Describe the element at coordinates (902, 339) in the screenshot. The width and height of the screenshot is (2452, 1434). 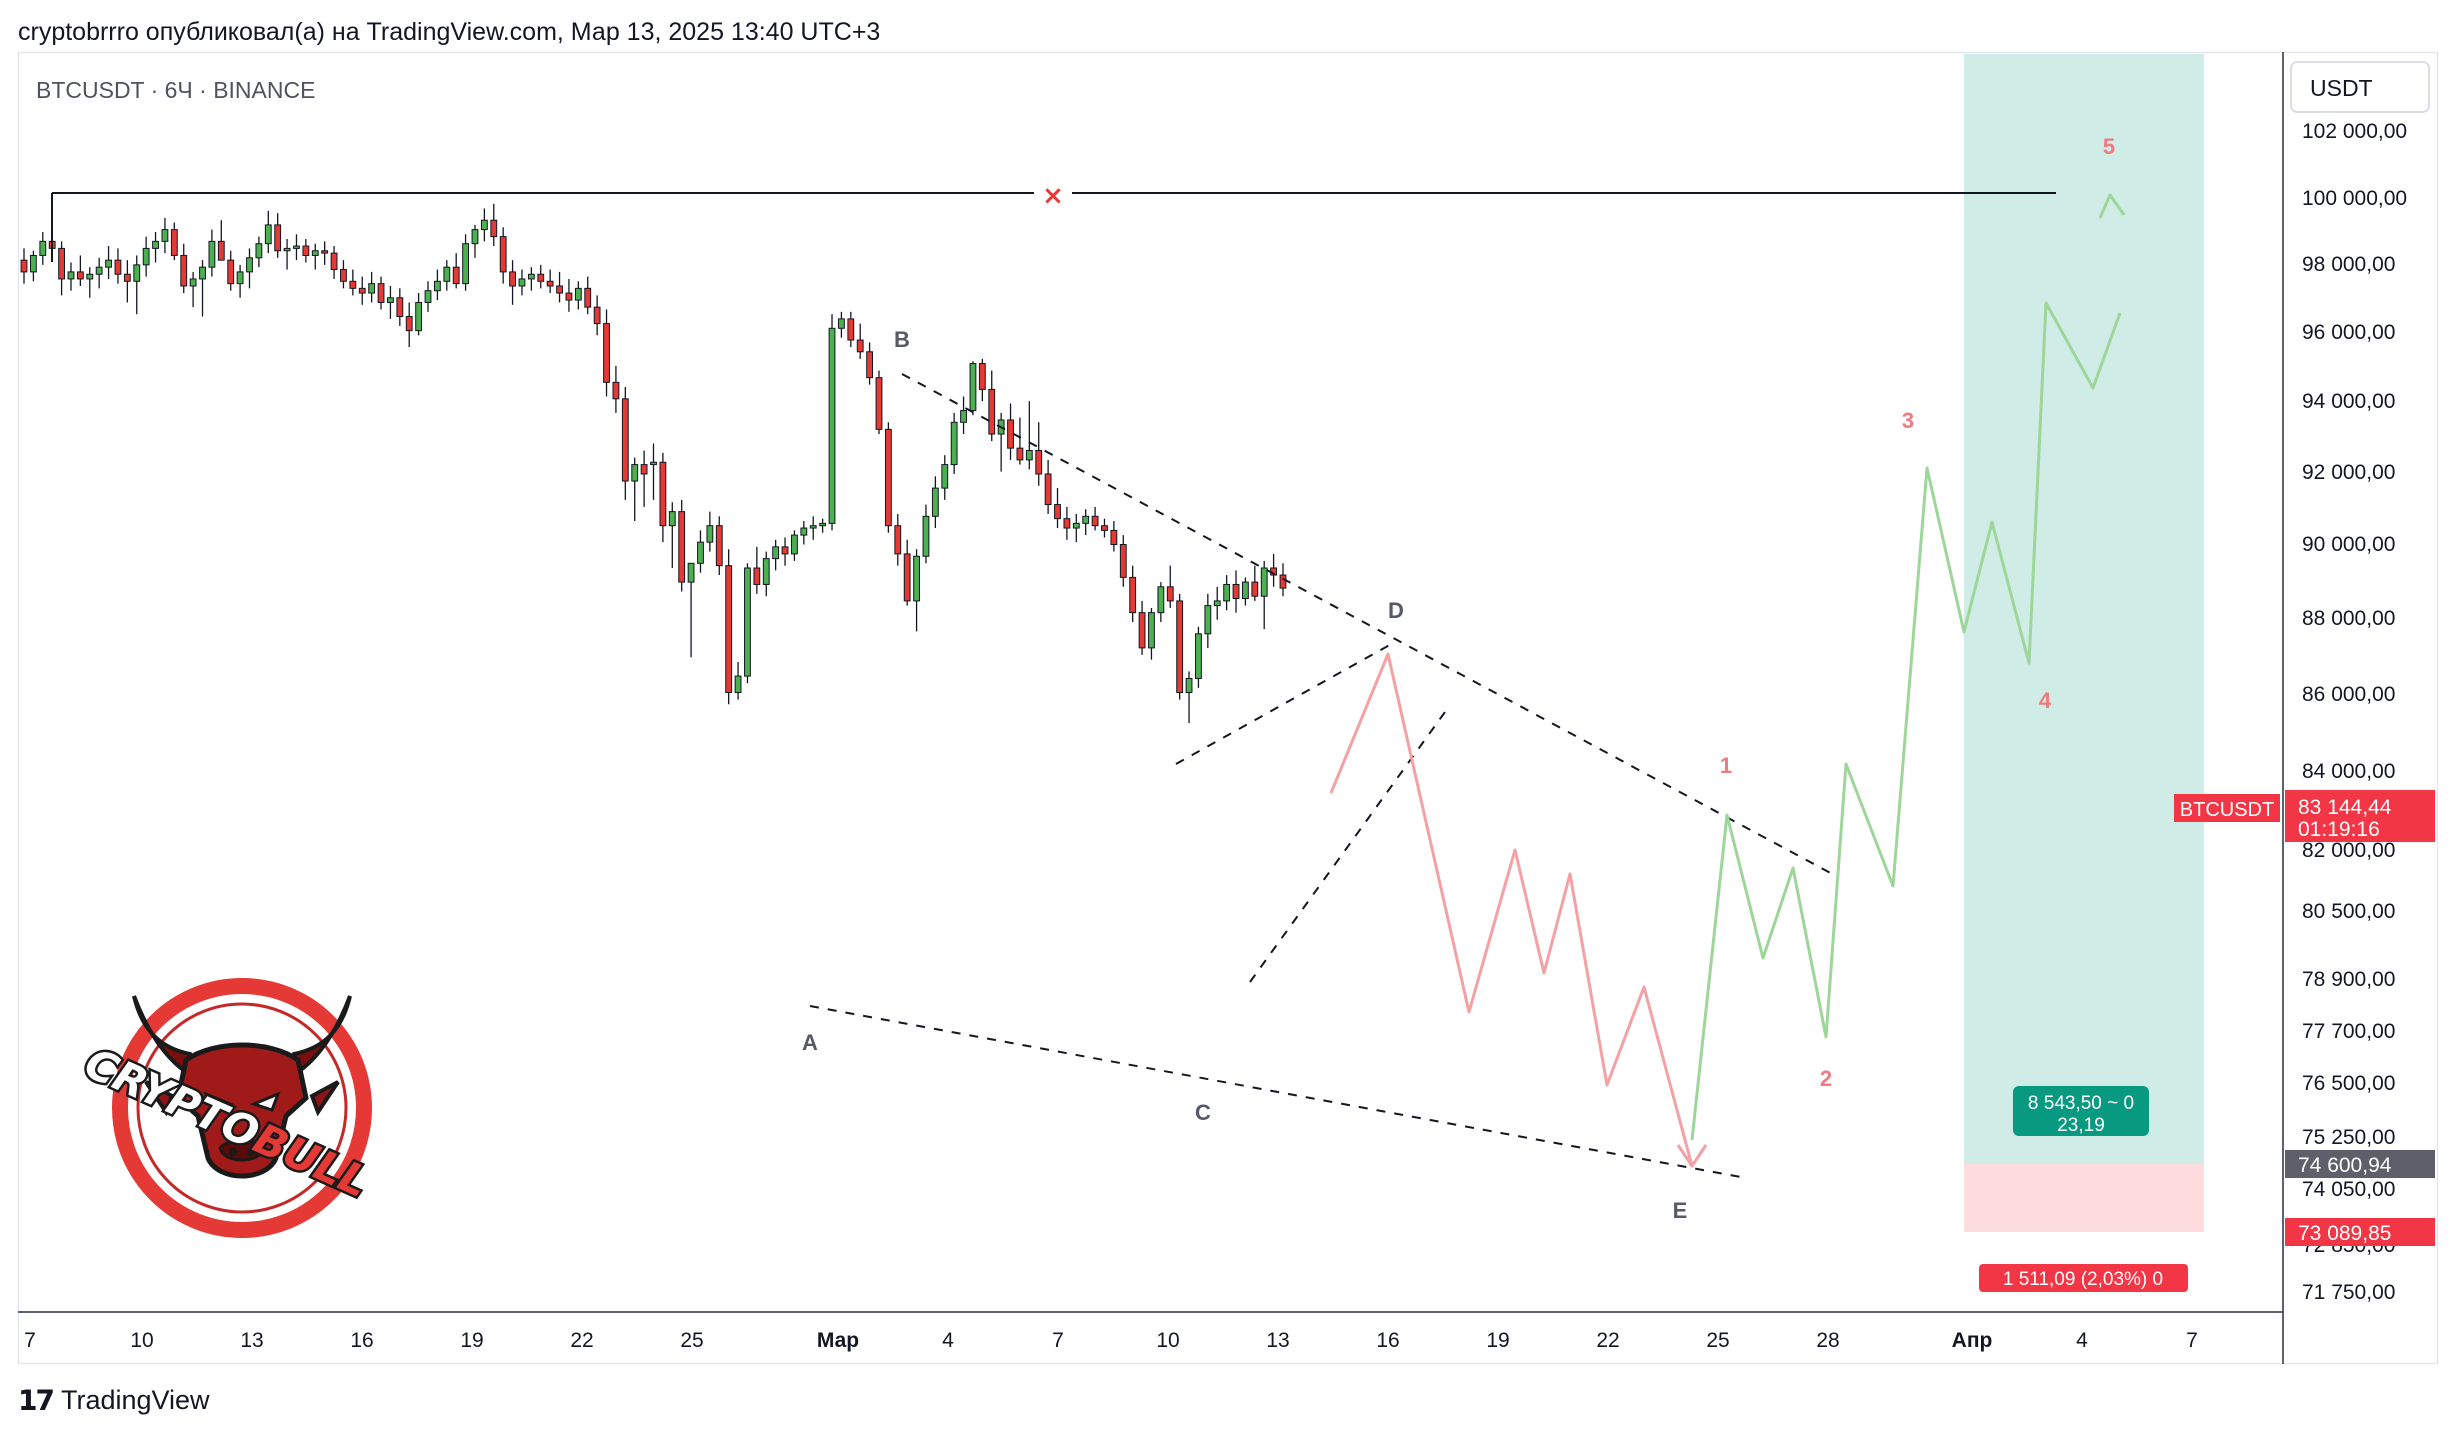
I see `wave-label-b: B` at that location.